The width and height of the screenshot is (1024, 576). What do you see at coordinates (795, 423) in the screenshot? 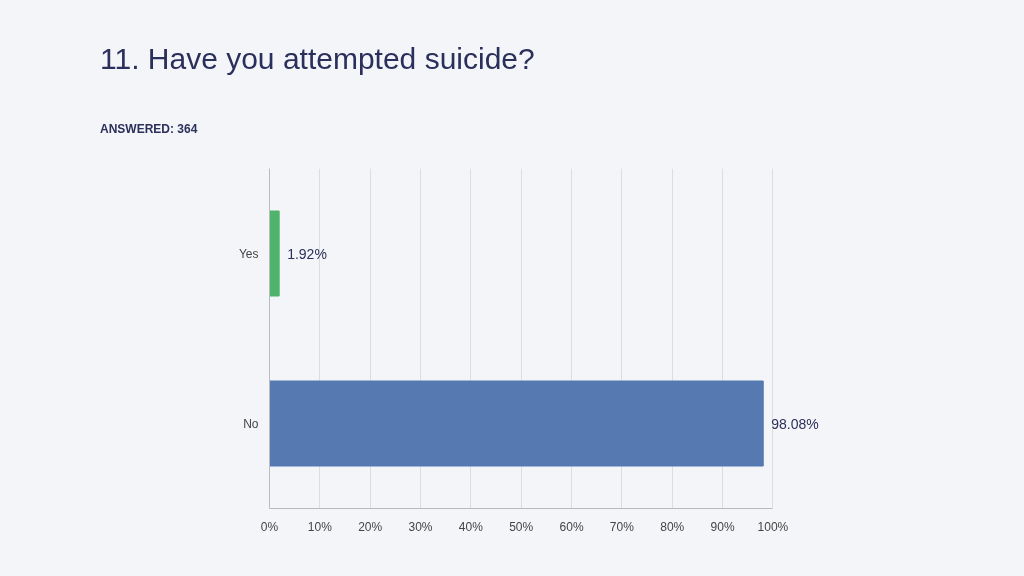
I see `data-label: 98.08%` at bounding box center [795, 423].